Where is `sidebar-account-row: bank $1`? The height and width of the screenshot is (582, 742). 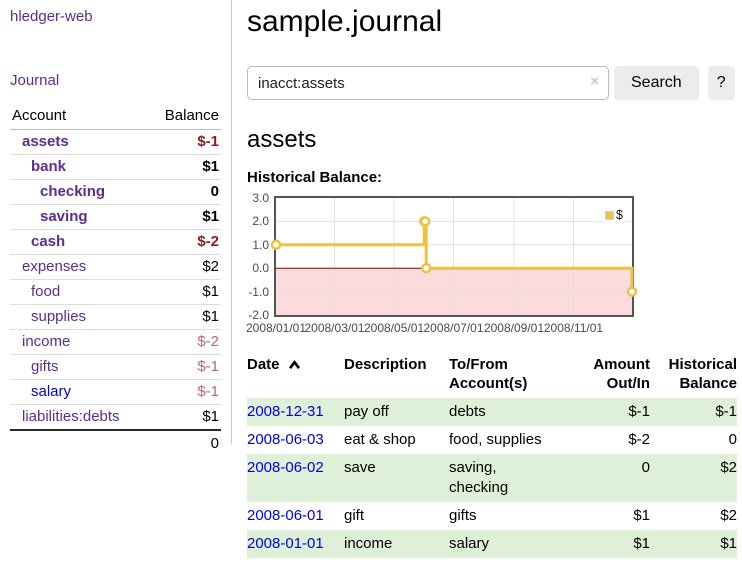 sidebar-account-row: bank $1 is located at coordinates (115, 167).